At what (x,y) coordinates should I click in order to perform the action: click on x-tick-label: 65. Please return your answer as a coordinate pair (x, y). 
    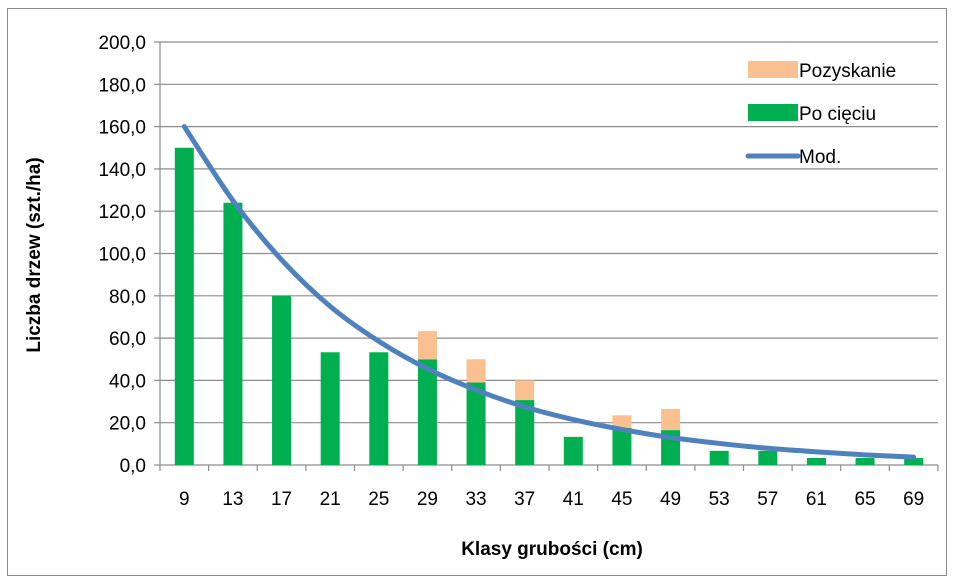
    Looking at the image, I should click on (864, 499).